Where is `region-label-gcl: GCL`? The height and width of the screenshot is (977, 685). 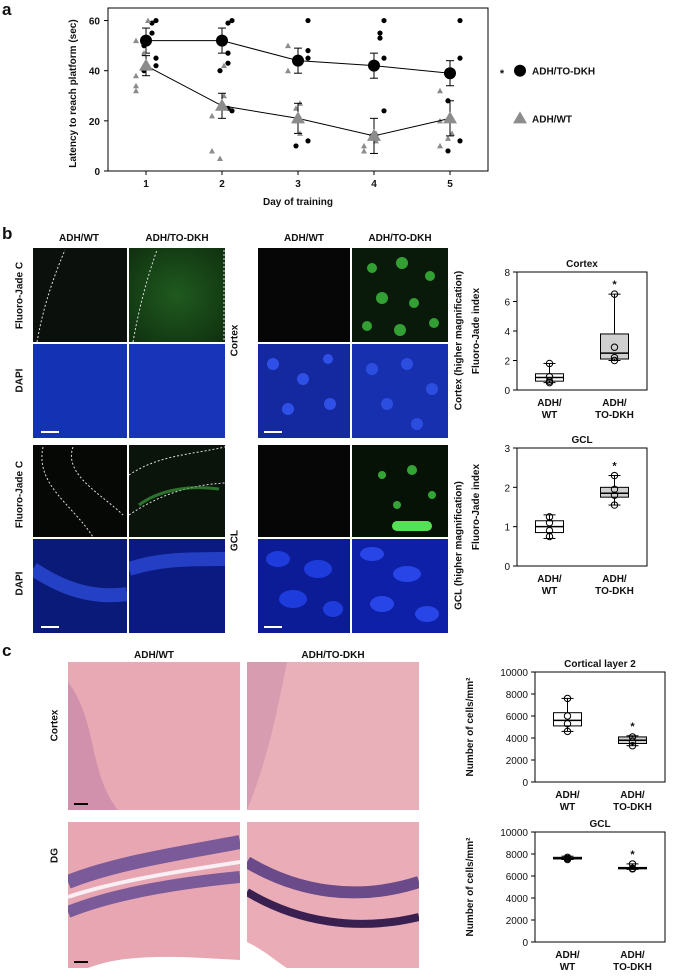
region-label-gcl: GCL is located at coordinates (235, 540).